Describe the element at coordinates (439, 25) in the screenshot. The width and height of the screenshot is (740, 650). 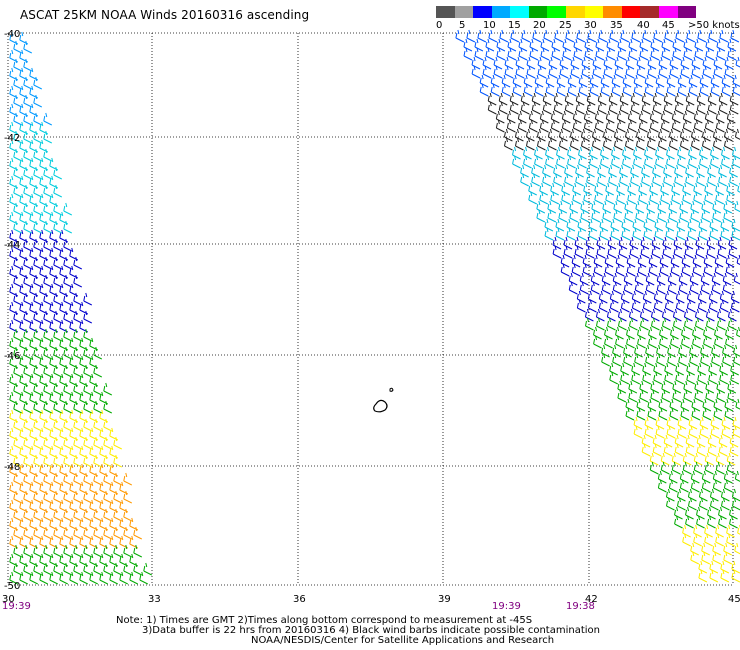
I see `legend-tick-label: 0` at that location.